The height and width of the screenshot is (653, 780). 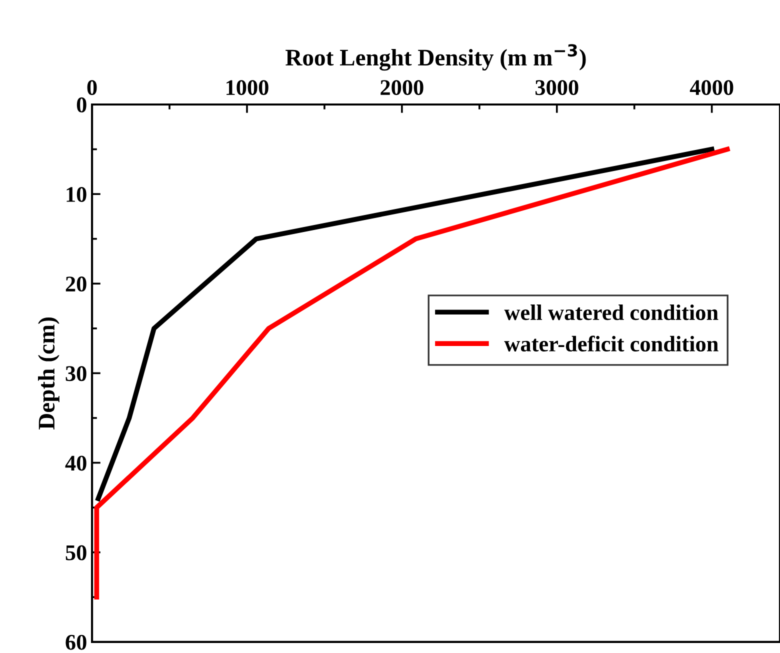 I want to click on y-tick-label: 30, so click(x=76, y=374).